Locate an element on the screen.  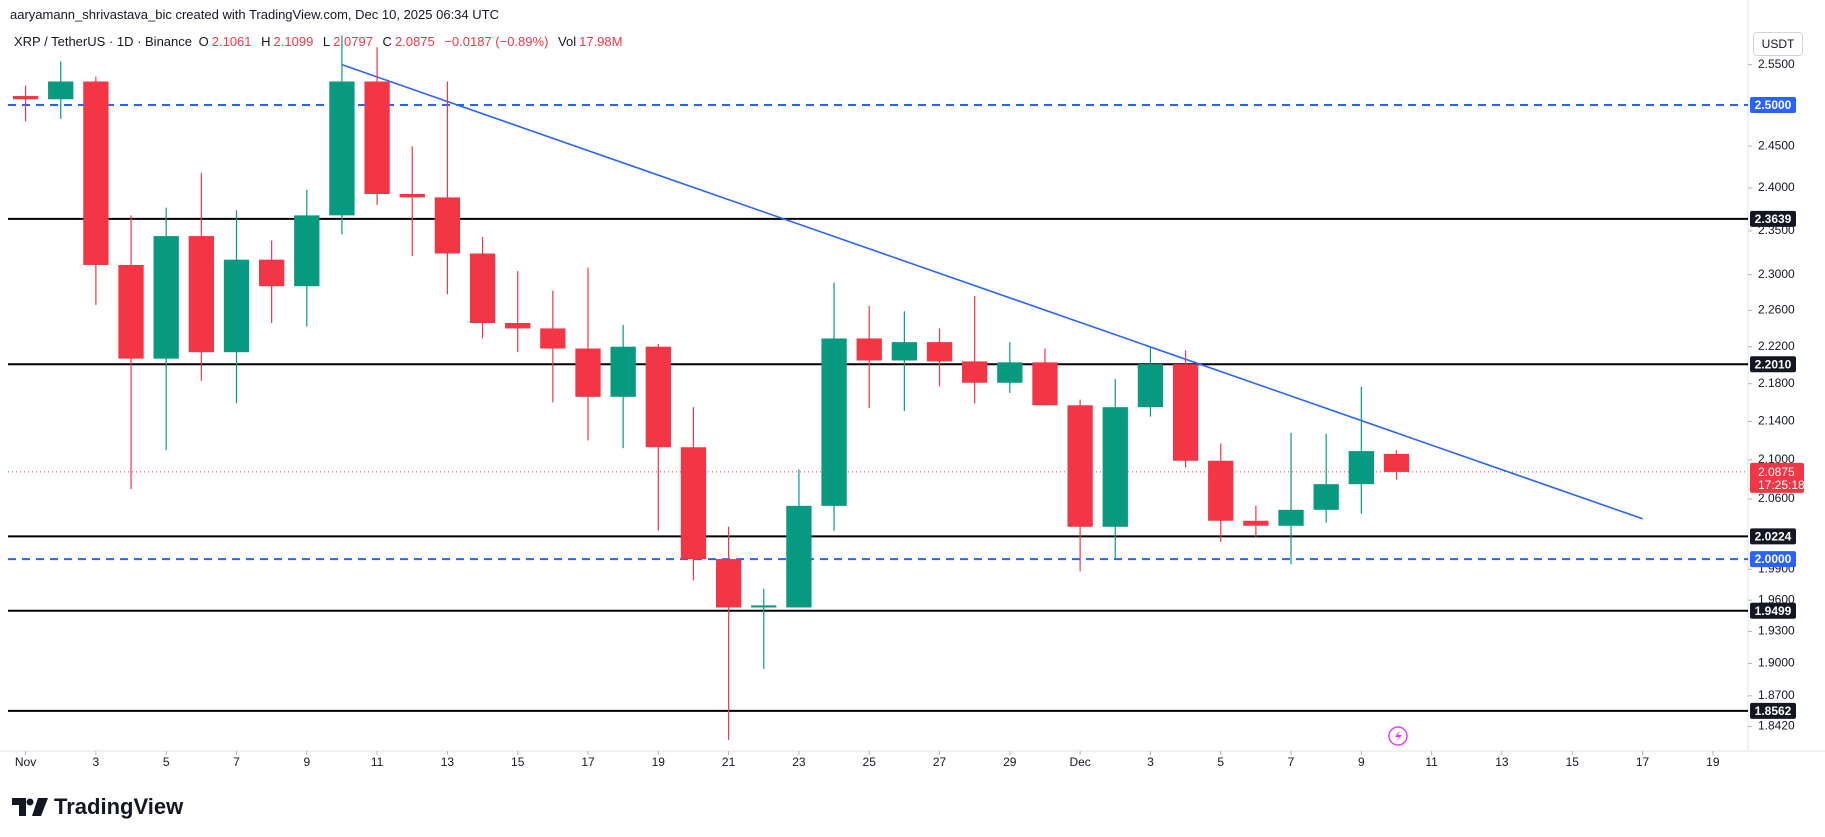
level-label: 2.5000 is located at coordinates (1773, 105).